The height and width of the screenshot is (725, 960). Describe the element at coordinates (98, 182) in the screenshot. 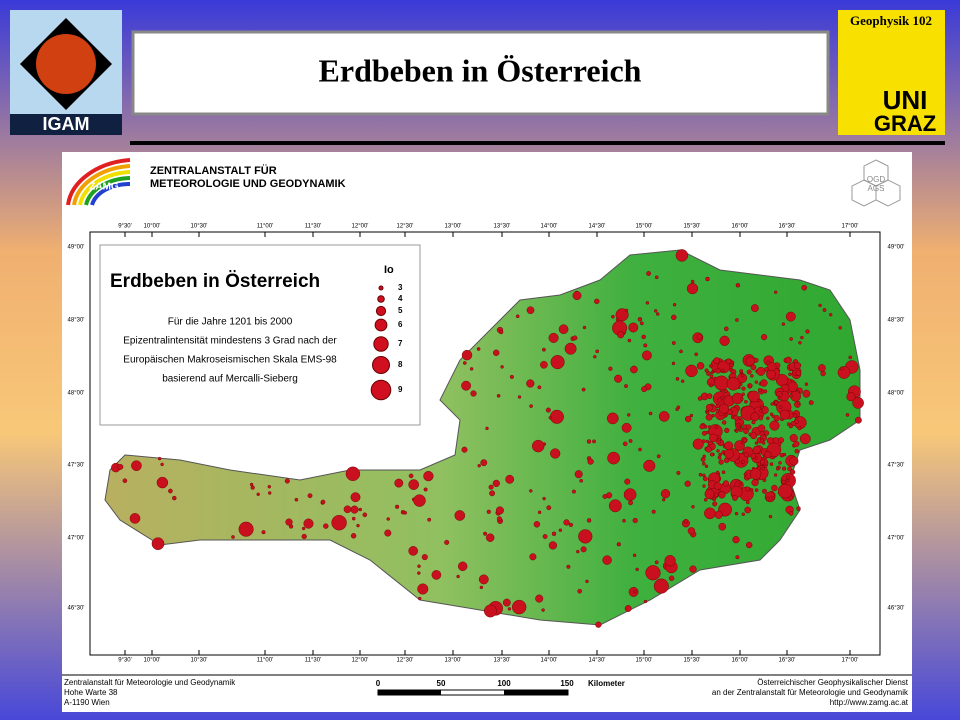

I see `zamg-logo` at that location.